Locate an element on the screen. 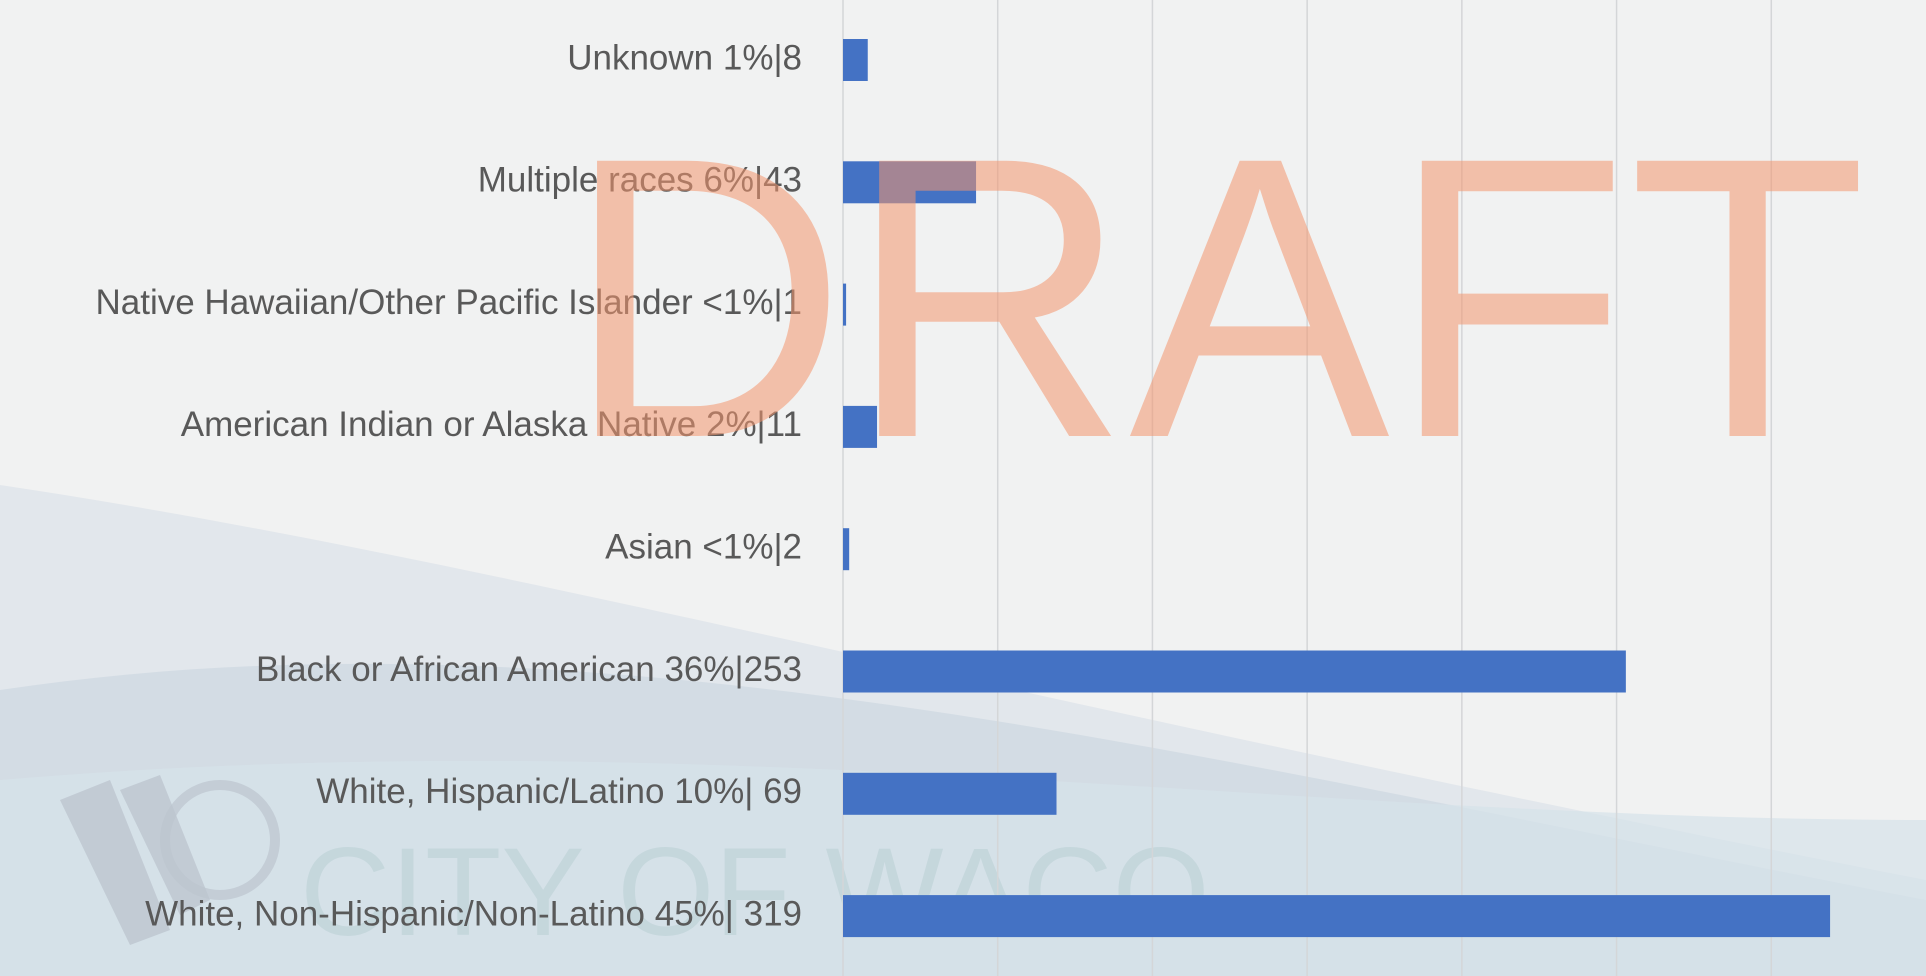 This screenshot has width=1926, height=976. y-tick-label: White, Non-Hispanic/Non-Latino 45%| 319 is located at coordinates (473, 913).